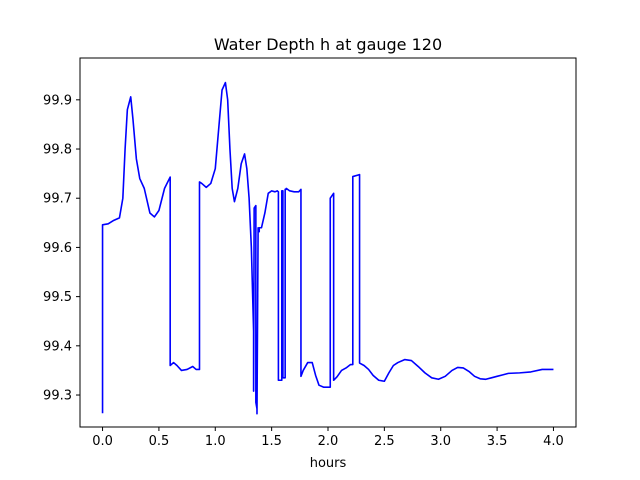 The width and height of the screenshot is (640, 480). What do you see at coordinates (57, 199) in the screenshot?
I see `y-tick-label: 99.7` at bounding box center [57, 199].